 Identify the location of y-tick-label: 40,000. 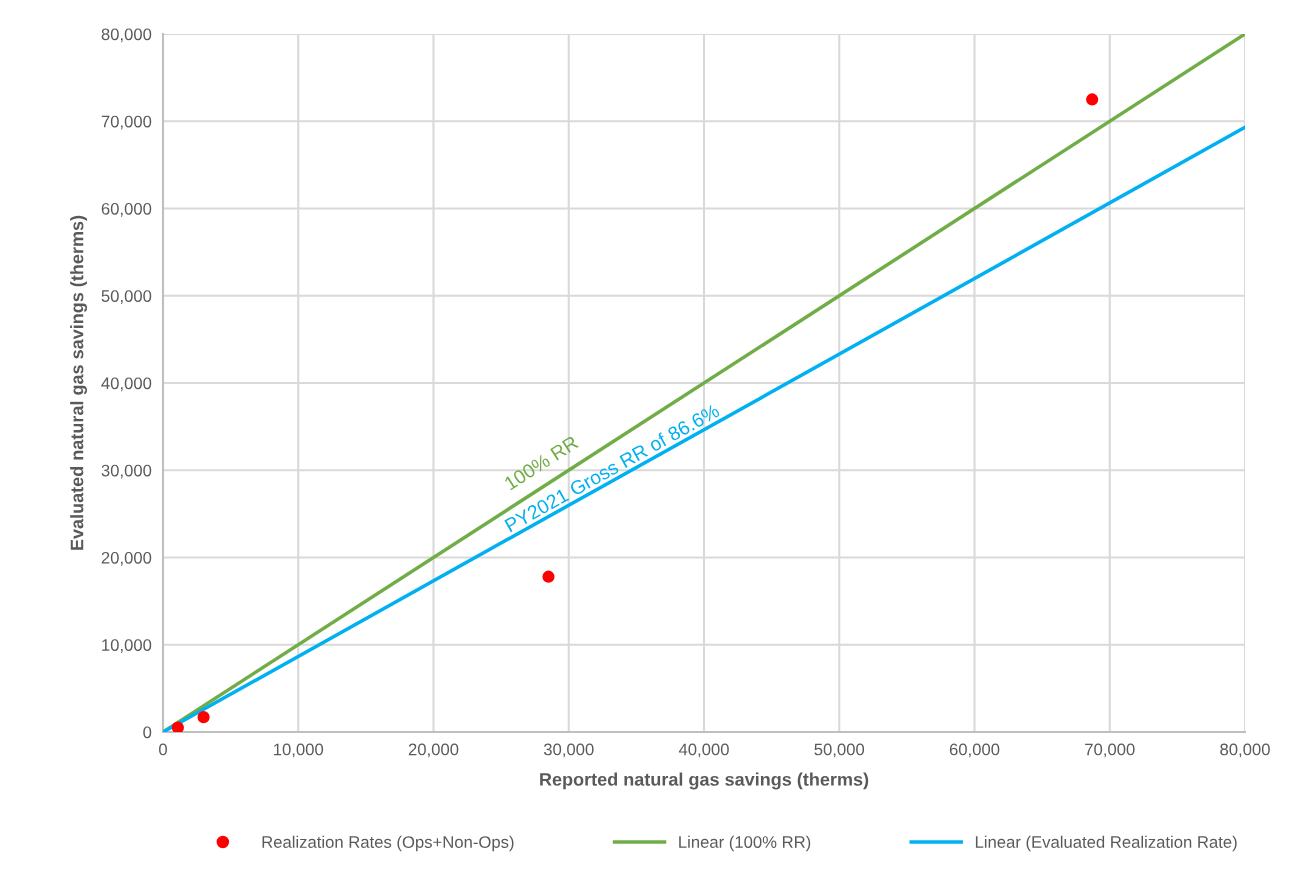
(126, 384).